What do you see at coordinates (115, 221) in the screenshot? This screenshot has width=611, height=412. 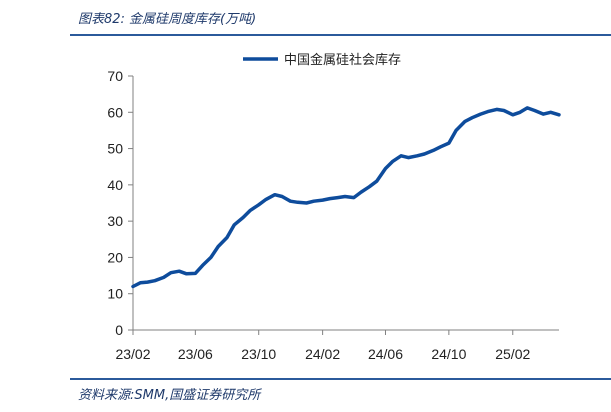 I see `y-tick-label: 30` at bounding box center [115, 221].